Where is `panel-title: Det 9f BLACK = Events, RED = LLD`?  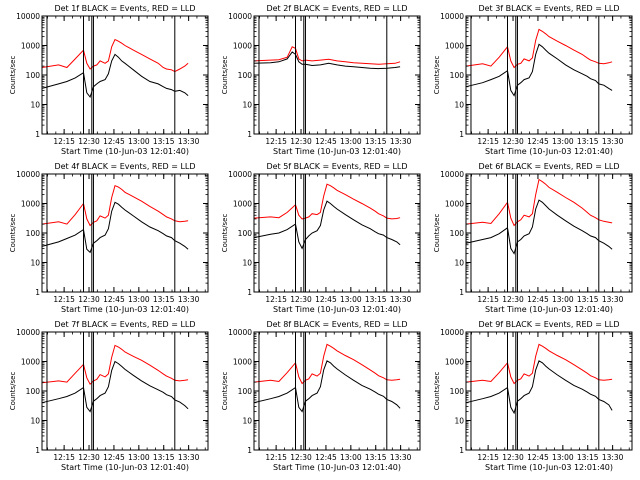
panel-title: Det 9f BLACK = Events, RED = LLD is located at coordinates (548, 324).